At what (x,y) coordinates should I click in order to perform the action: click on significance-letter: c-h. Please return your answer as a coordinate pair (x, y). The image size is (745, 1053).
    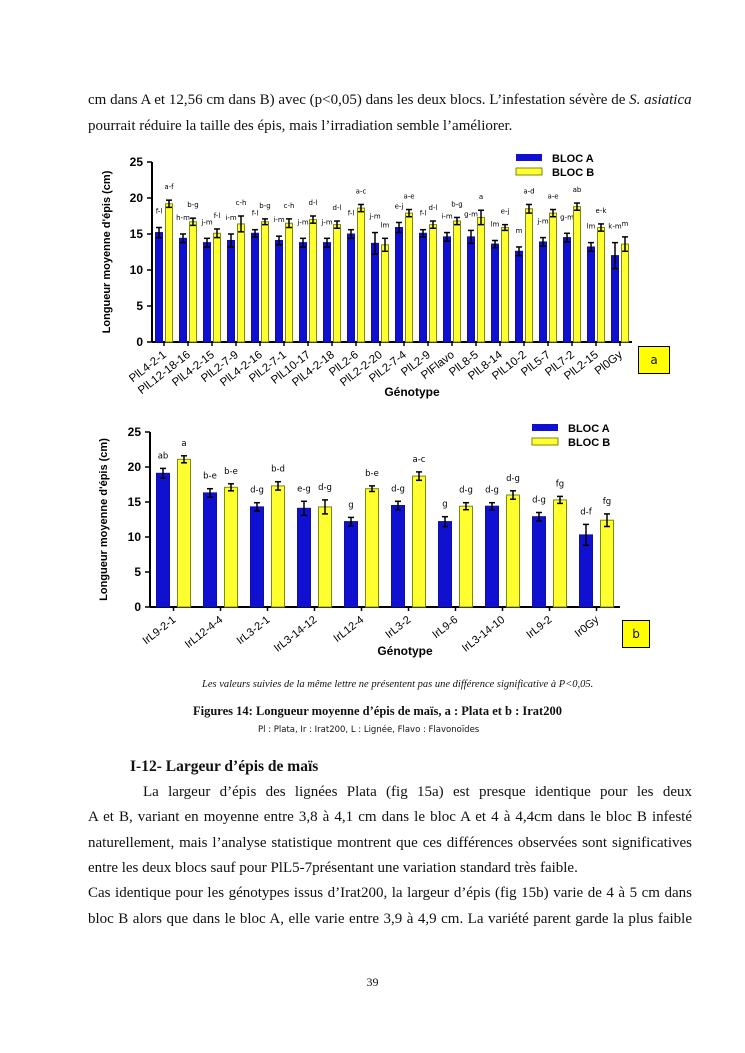
    Looking at the image, I should click on (289, 206).